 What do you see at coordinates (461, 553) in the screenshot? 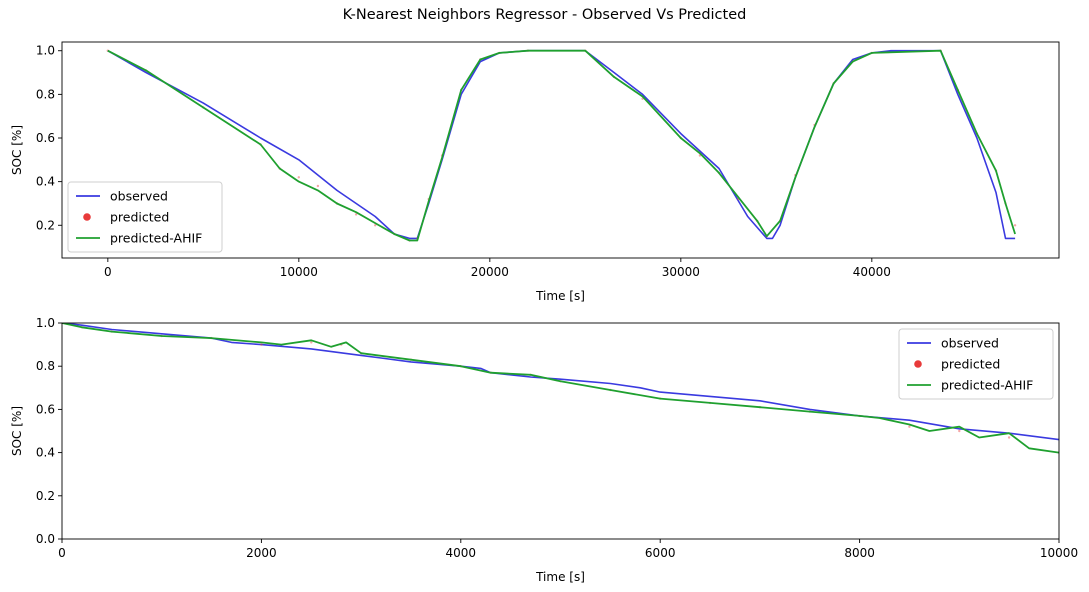
I see `x-tick-label: 4000` at bounding box center [461, 553].